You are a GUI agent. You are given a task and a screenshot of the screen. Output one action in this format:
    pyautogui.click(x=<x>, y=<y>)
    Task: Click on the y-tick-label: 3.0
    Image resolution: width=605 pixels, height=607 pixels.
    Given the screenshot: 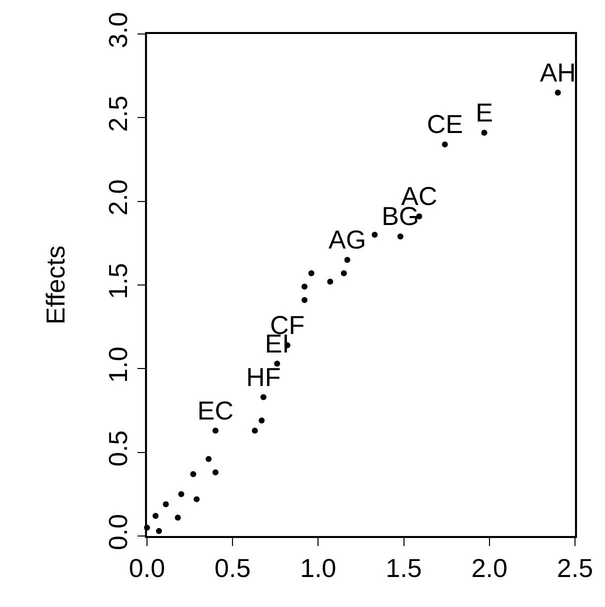 What is the action you would take?
    pyautogui.click(x=117, y=30)
    